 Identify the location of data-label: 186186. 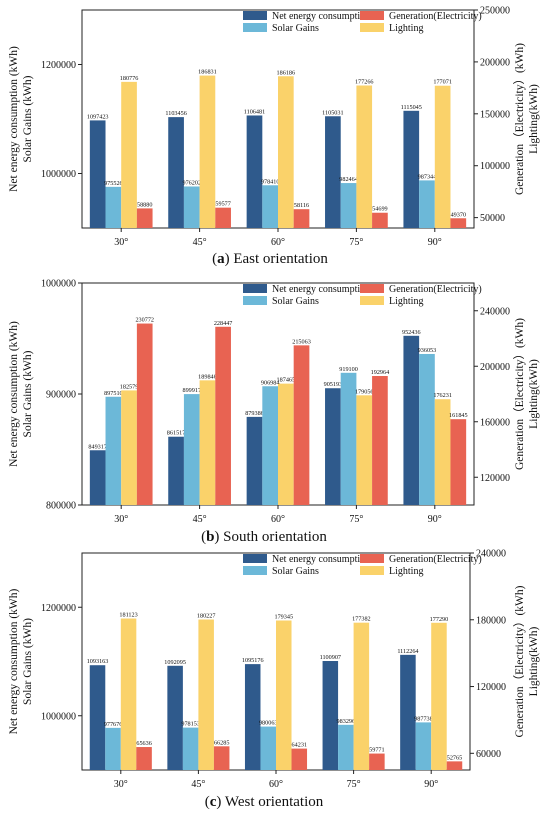
(286, 72).